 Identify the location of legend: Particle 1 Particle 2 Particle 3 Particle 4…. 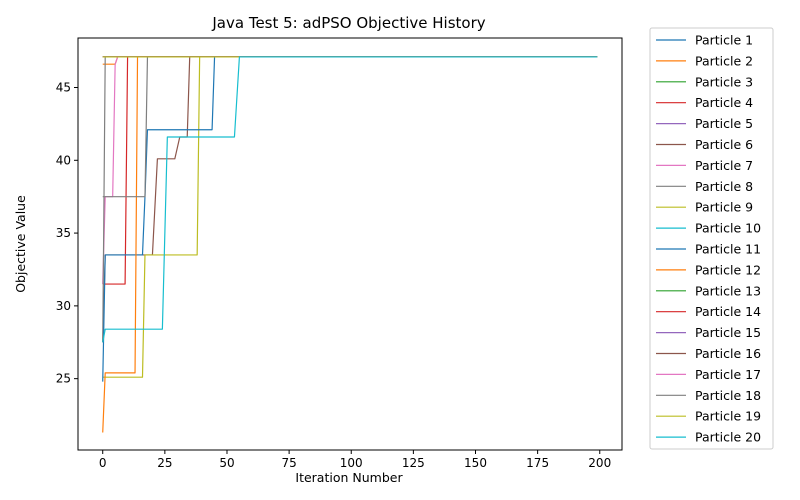
(711, 238).